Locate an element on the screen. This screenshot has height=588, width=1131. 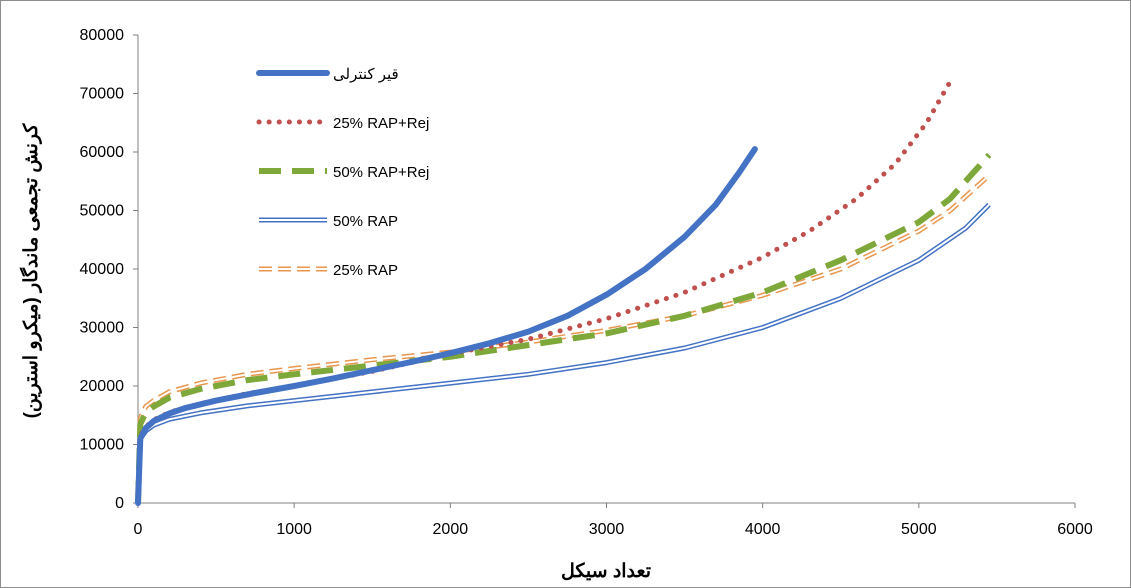
x-axis-title: تعداد سیکل is located at coordinates (606, 571).